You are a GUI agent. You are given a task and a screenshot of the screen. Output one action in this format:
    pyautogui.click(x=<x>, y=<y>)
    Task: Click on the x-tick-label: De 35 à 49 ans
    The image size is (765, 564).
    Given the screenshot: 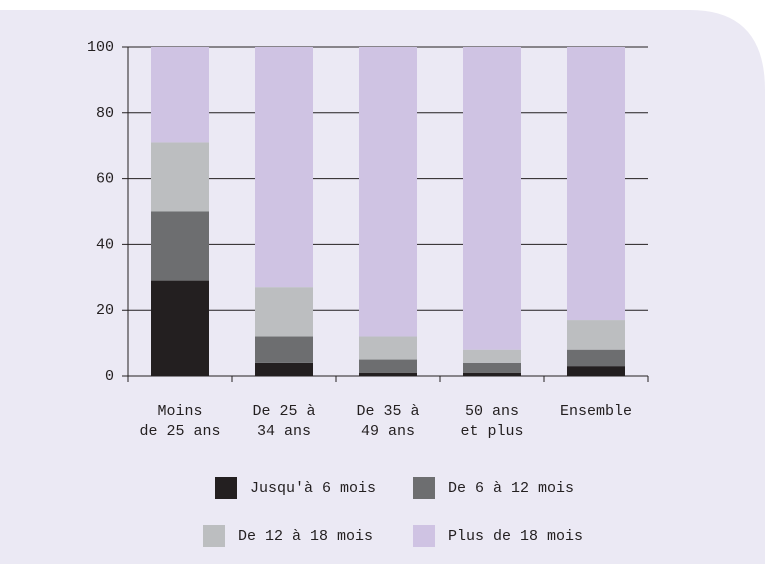 What is the action you would take?
    pyautogui.click(x=387, y=421)
    